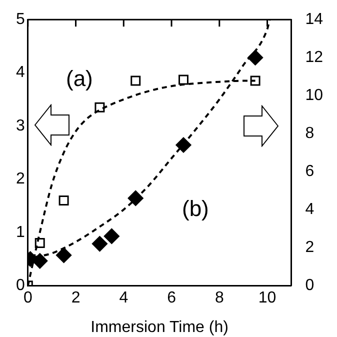 The image size is (337, 337). I want to click on x-tick-label: 4, so click(123, 298).